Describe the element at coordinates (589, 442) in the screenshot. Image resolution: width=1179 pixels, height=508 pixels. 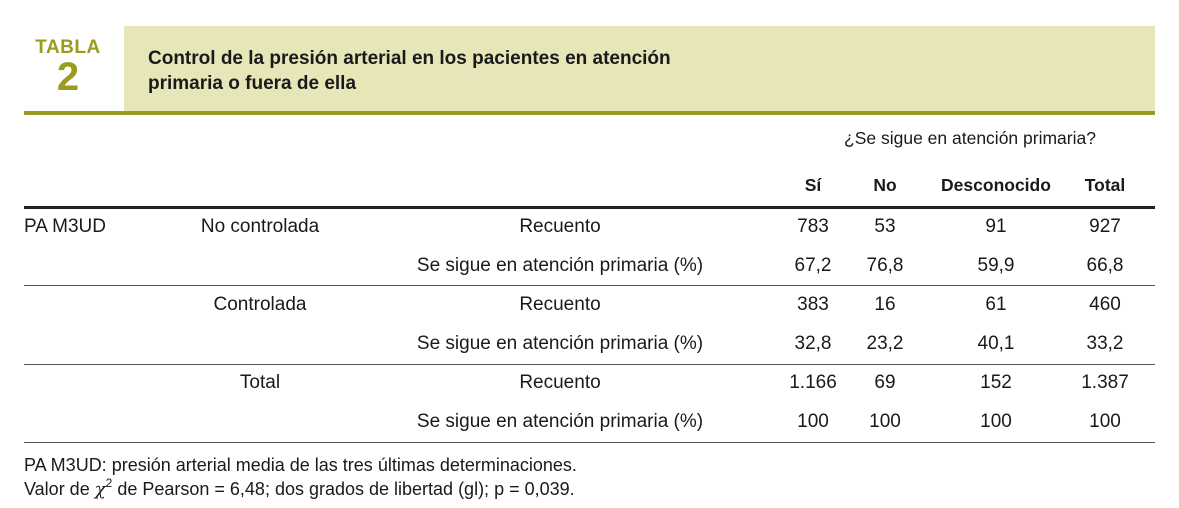
I see `table-bottom-rule` at that location.